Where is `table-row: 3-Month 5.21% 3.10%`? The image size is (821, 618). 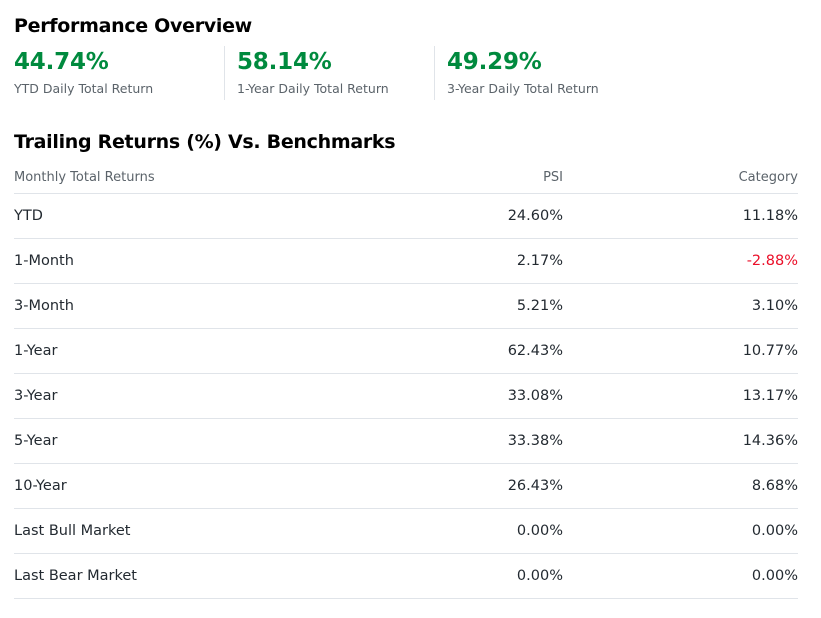 table-row: 3-Month 5.21% 3.10% is located at coordinates (406, 306).